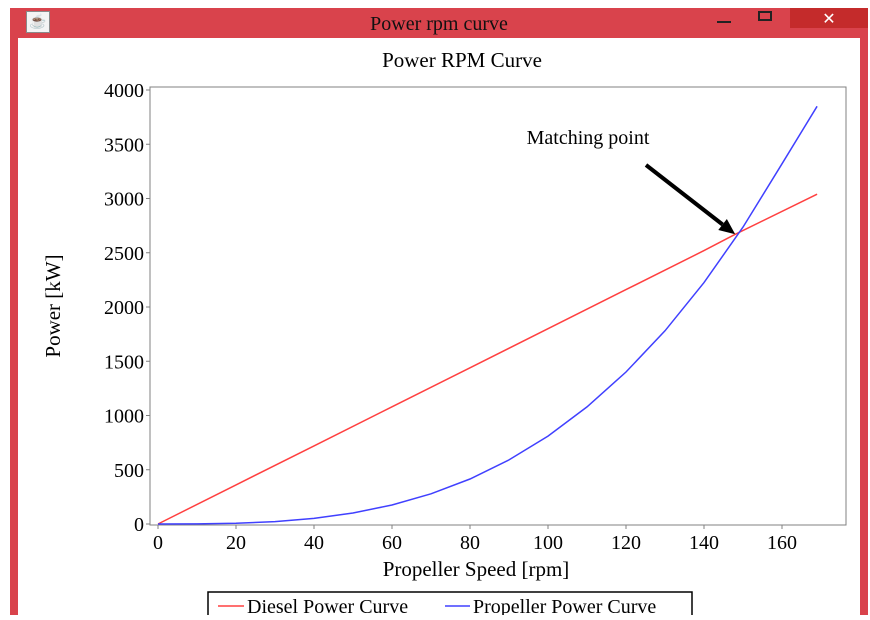  Describe the element at coordinates (727, 226) in the screenshot. I see `annotation-arrow-head` at that location.